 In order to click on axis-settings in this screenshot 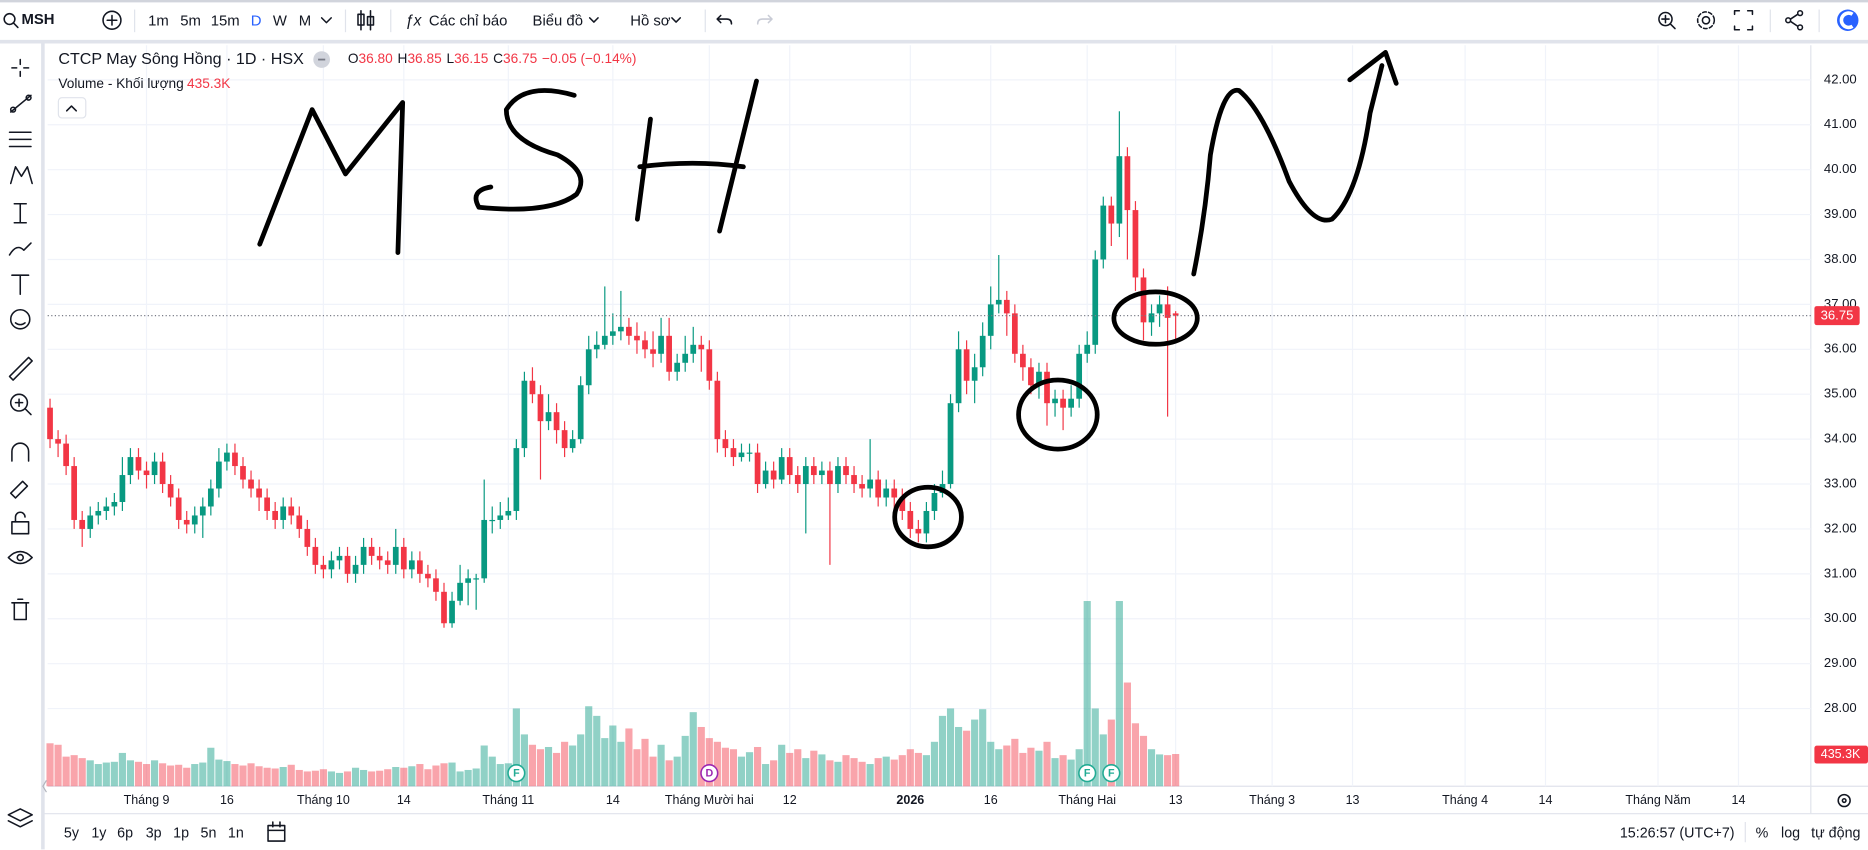, I will do `click(1844, 800)`.